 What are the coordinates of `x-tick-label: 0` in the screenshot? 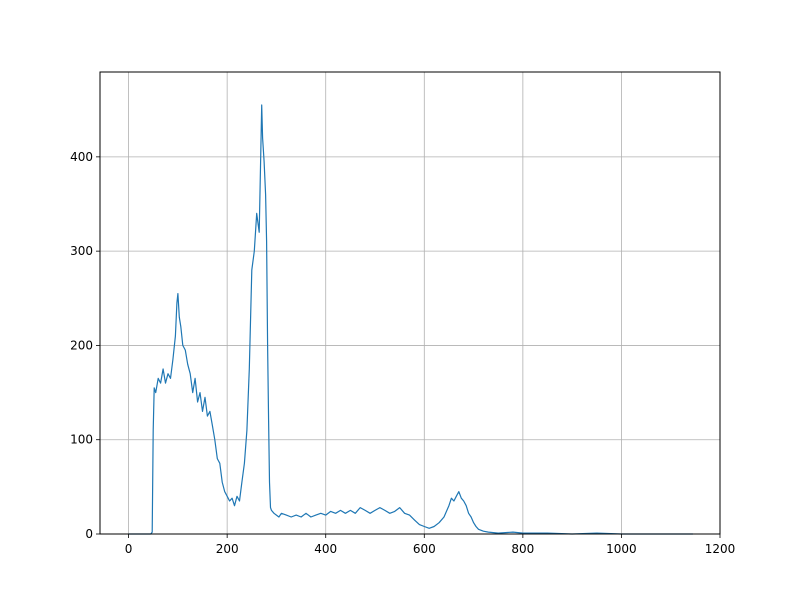 It's located at (129, 549).